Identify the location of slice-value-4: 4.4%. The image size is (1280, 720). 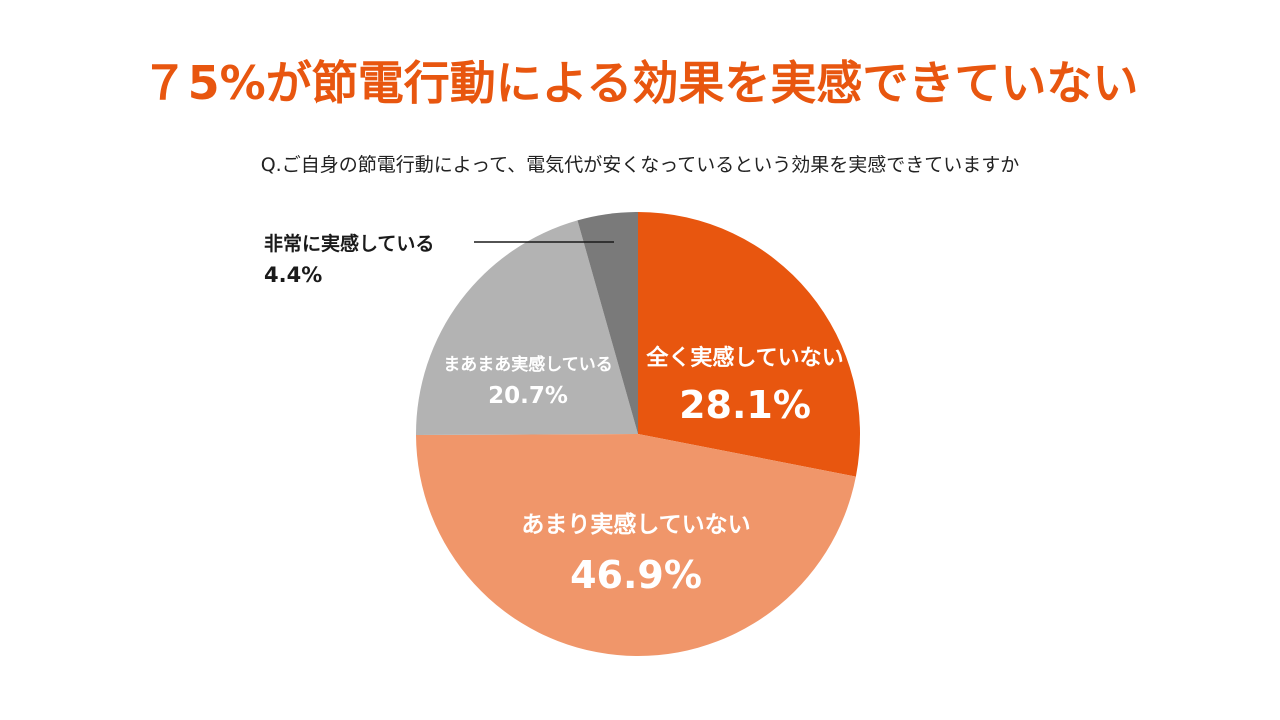
(293, 275).